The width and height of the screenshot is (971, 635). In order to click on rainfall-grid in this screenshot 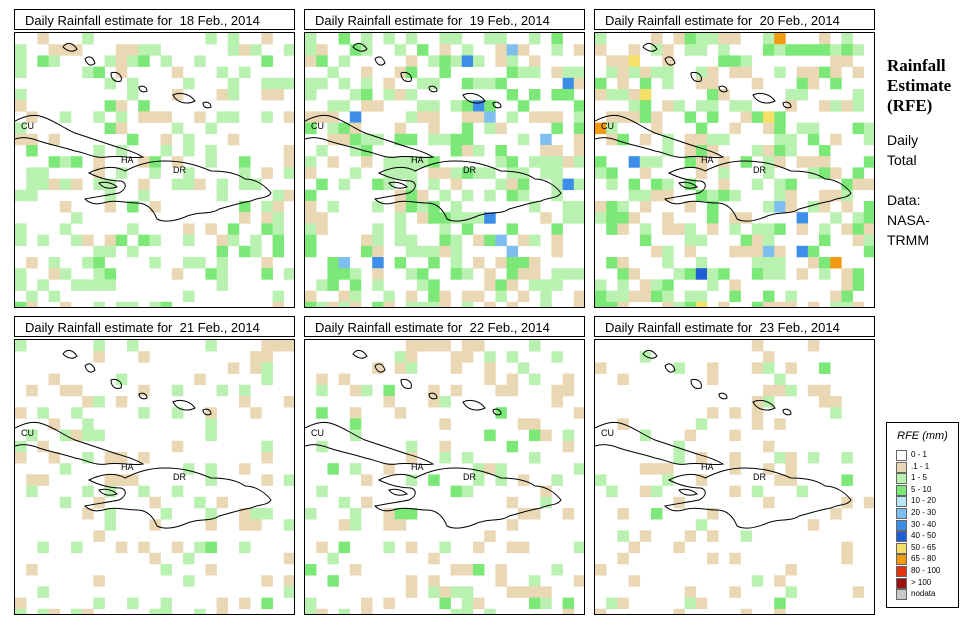, I will do `click(154, 477)`.